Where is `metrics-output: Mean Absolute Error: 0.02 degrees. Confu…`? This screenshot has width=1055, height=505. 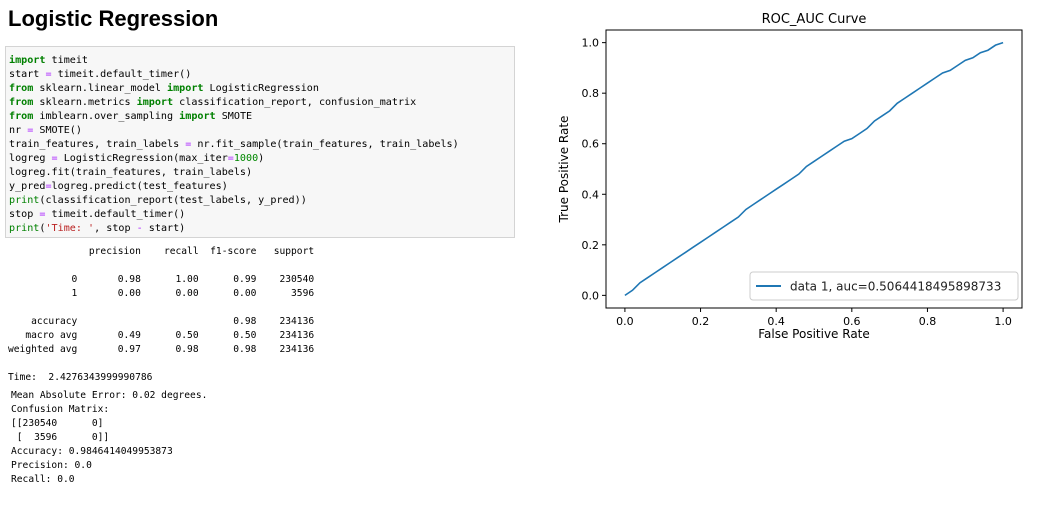 metrics-output: Mean Absolute Error: 0.02 degrees. Confu… is located at coordinates (109, 437).